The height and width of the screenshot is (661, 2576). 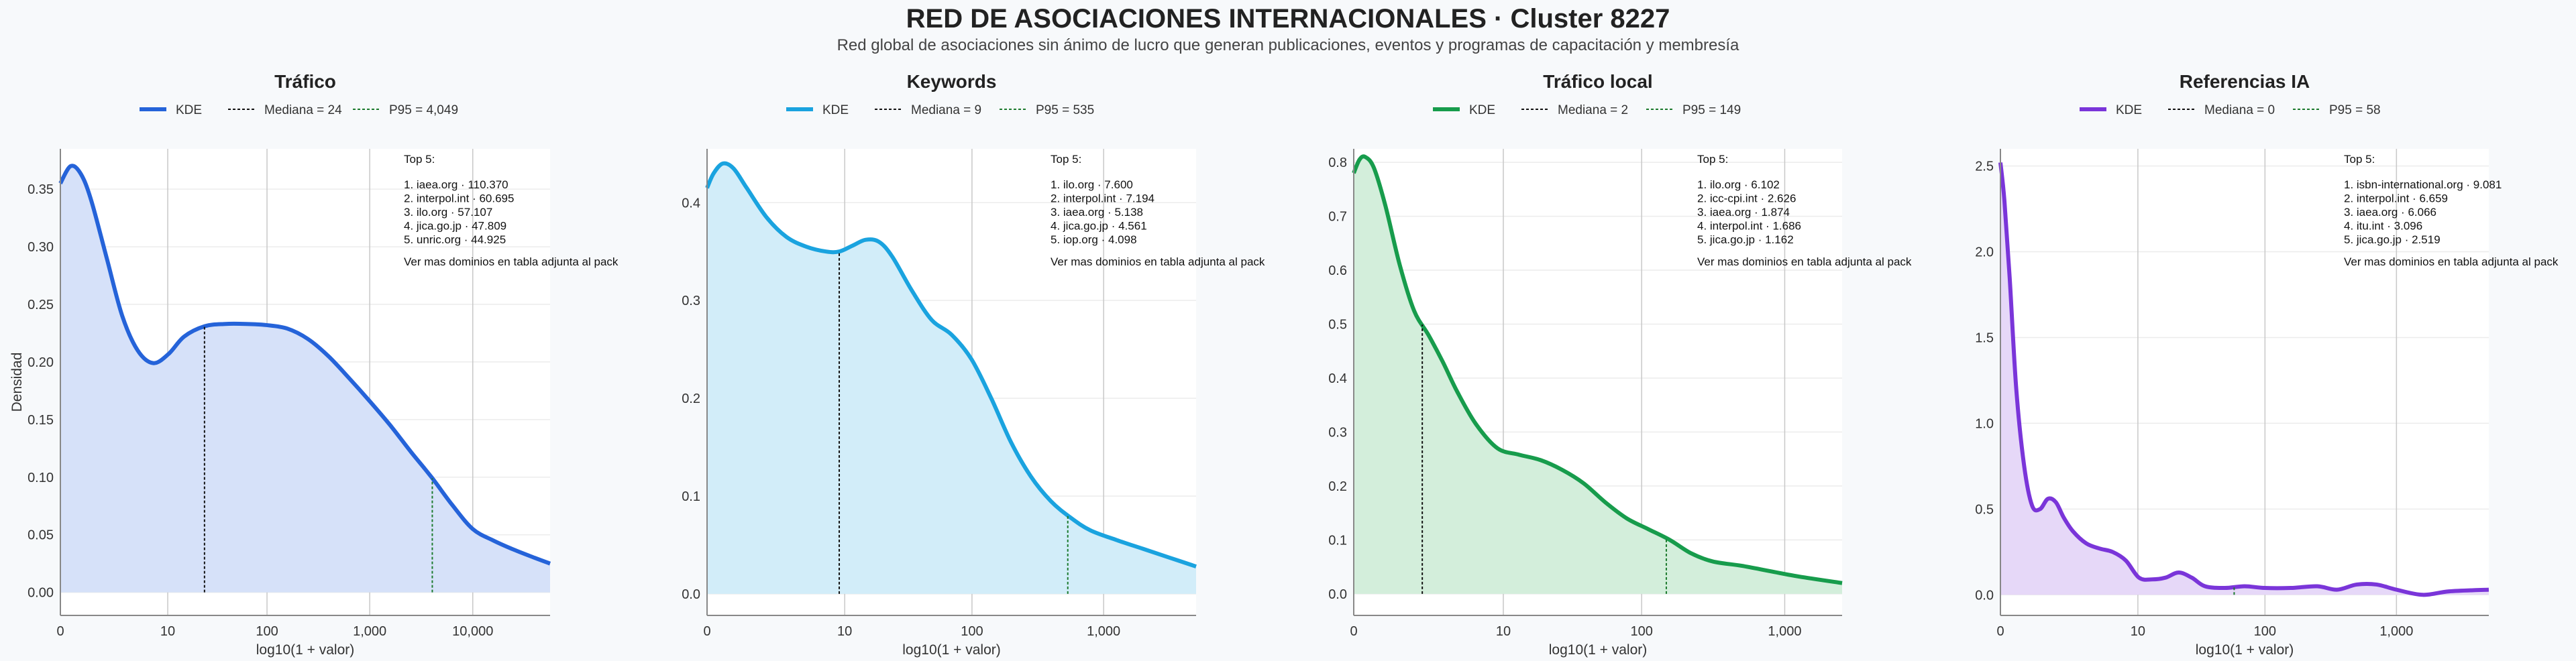 What do you see at coordinates (1597, 81) in the screenshot?
I see `panel-title: Tráfico local` at bounding box center [1597, 81].